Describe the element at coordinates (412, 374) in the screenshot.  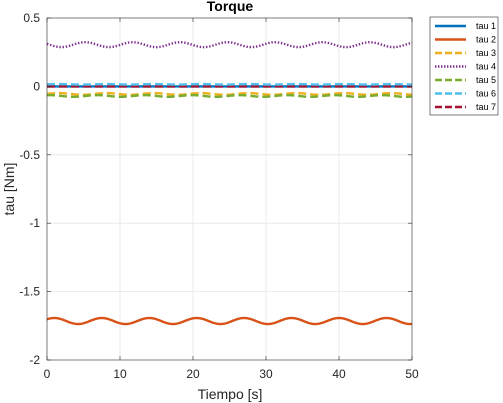
I see `x-tick-label: 50` at that location.